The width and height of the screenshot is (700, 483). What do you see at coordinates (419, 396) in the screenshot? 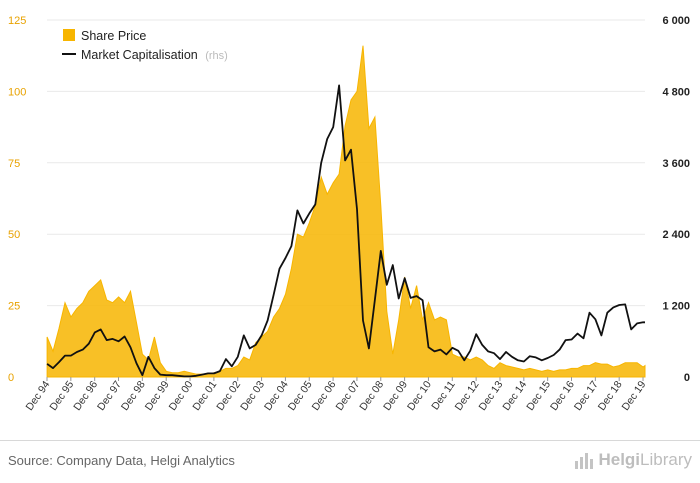
I see `x-tick-label: Dec 10` at bounding box center [419, 396].